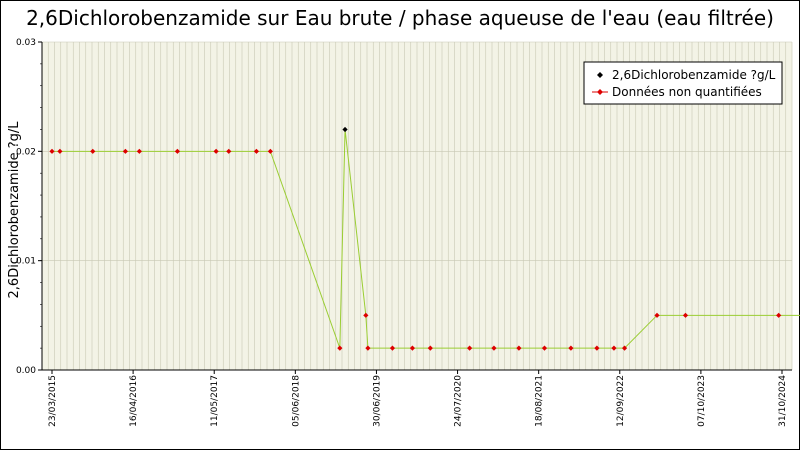  What do you see at coordinates (783, 401) in the screenshot?
I see `x-tick-label: 31/10/2024` at bounding box center [783, 401].